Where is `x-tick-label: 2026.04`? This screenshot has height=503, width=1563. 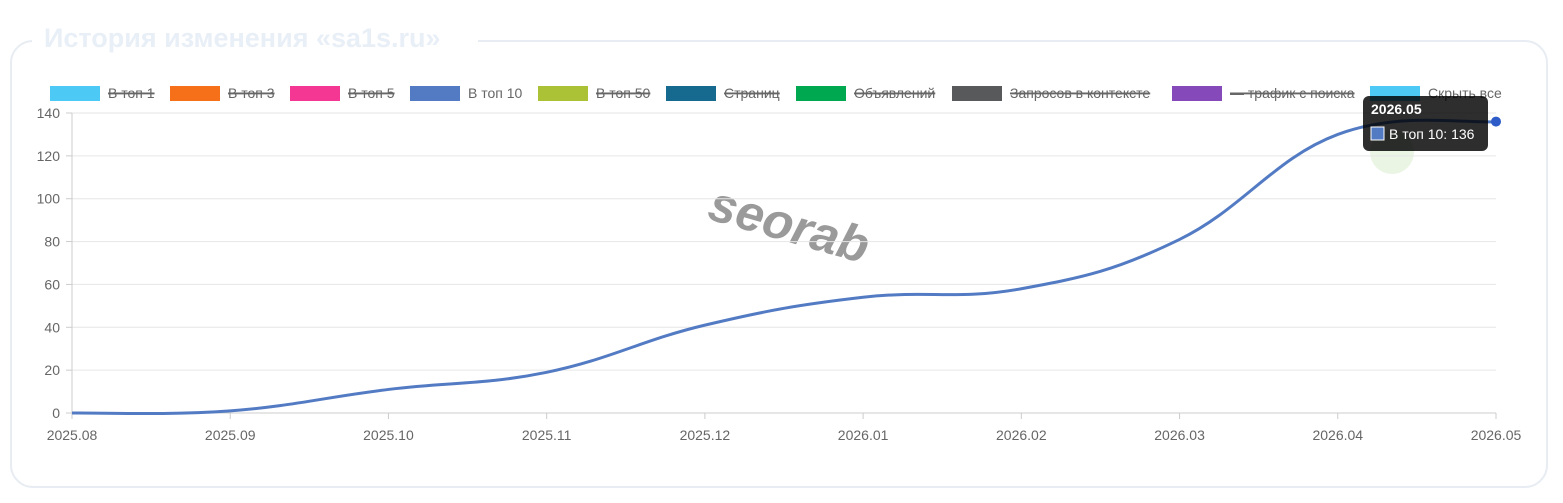 x-tick-label: 2026.04 is located at coordinates (1337, 435).